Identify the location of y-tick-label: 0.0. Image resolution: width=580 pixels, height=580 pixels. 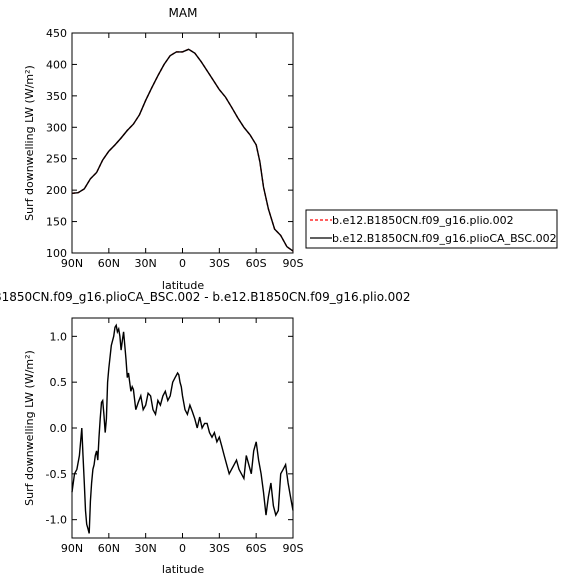
(59, 428).